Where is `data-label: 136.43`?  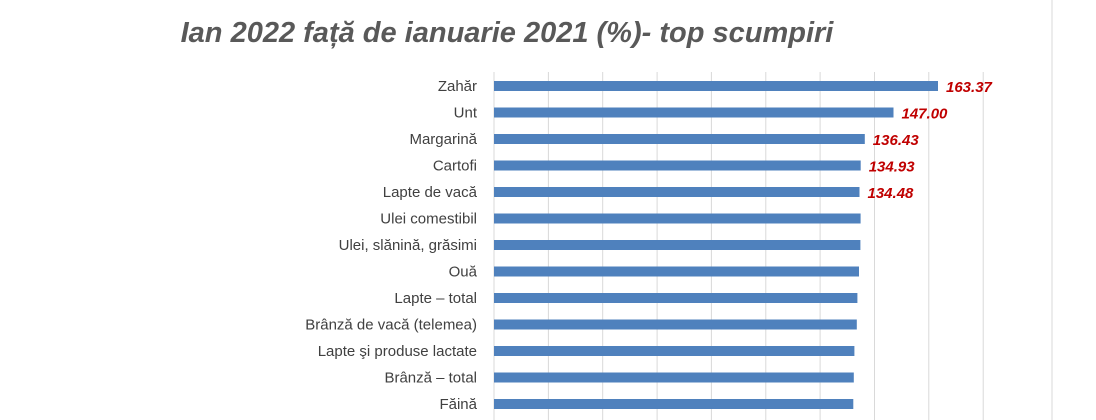 data-label: 136.43 is located at coordinates (896, 140).